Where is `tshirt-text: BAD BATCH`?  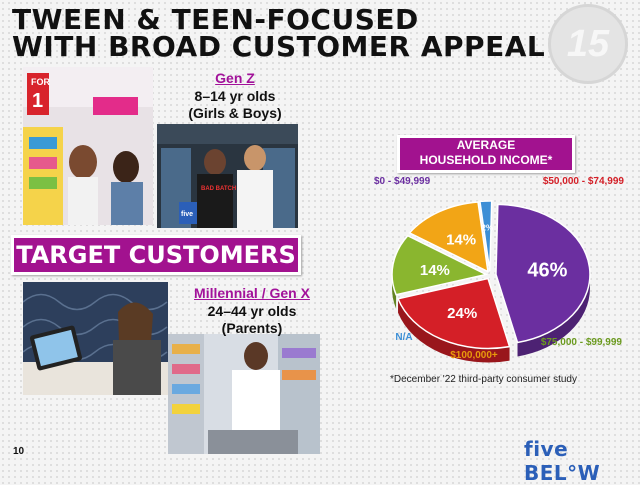 tshirt-text: BAD BATCH is located at coordinates (218, 189).